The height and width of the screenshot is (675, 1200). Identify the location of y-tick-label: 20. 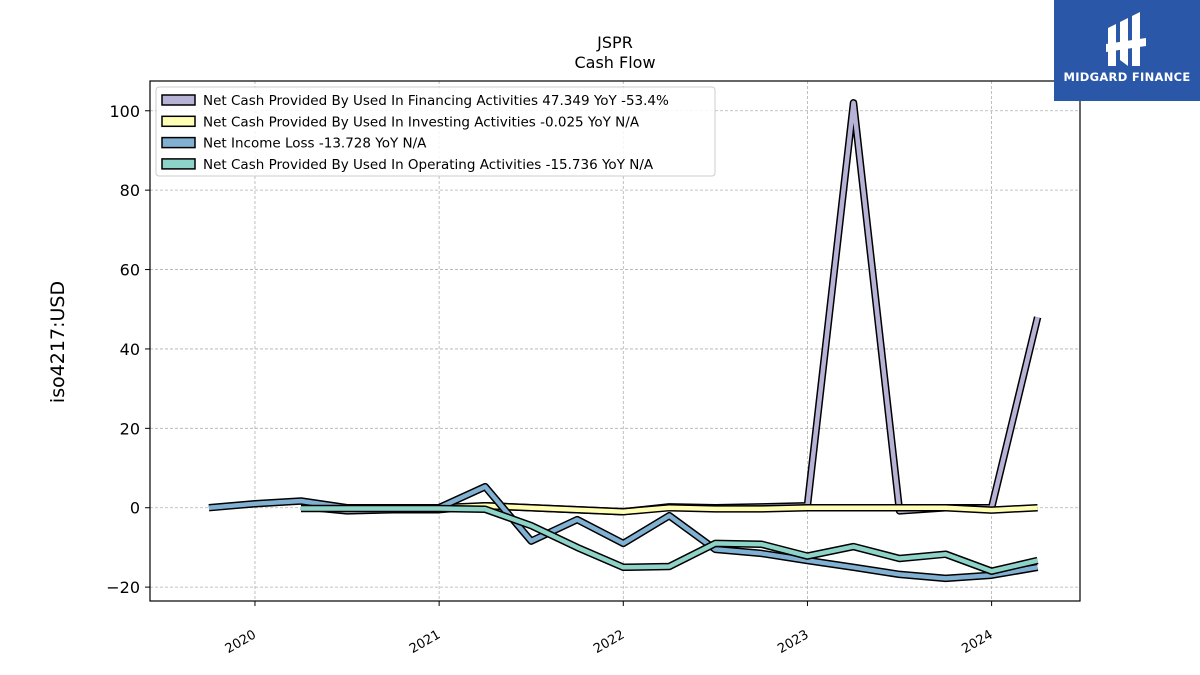
(130, 428).